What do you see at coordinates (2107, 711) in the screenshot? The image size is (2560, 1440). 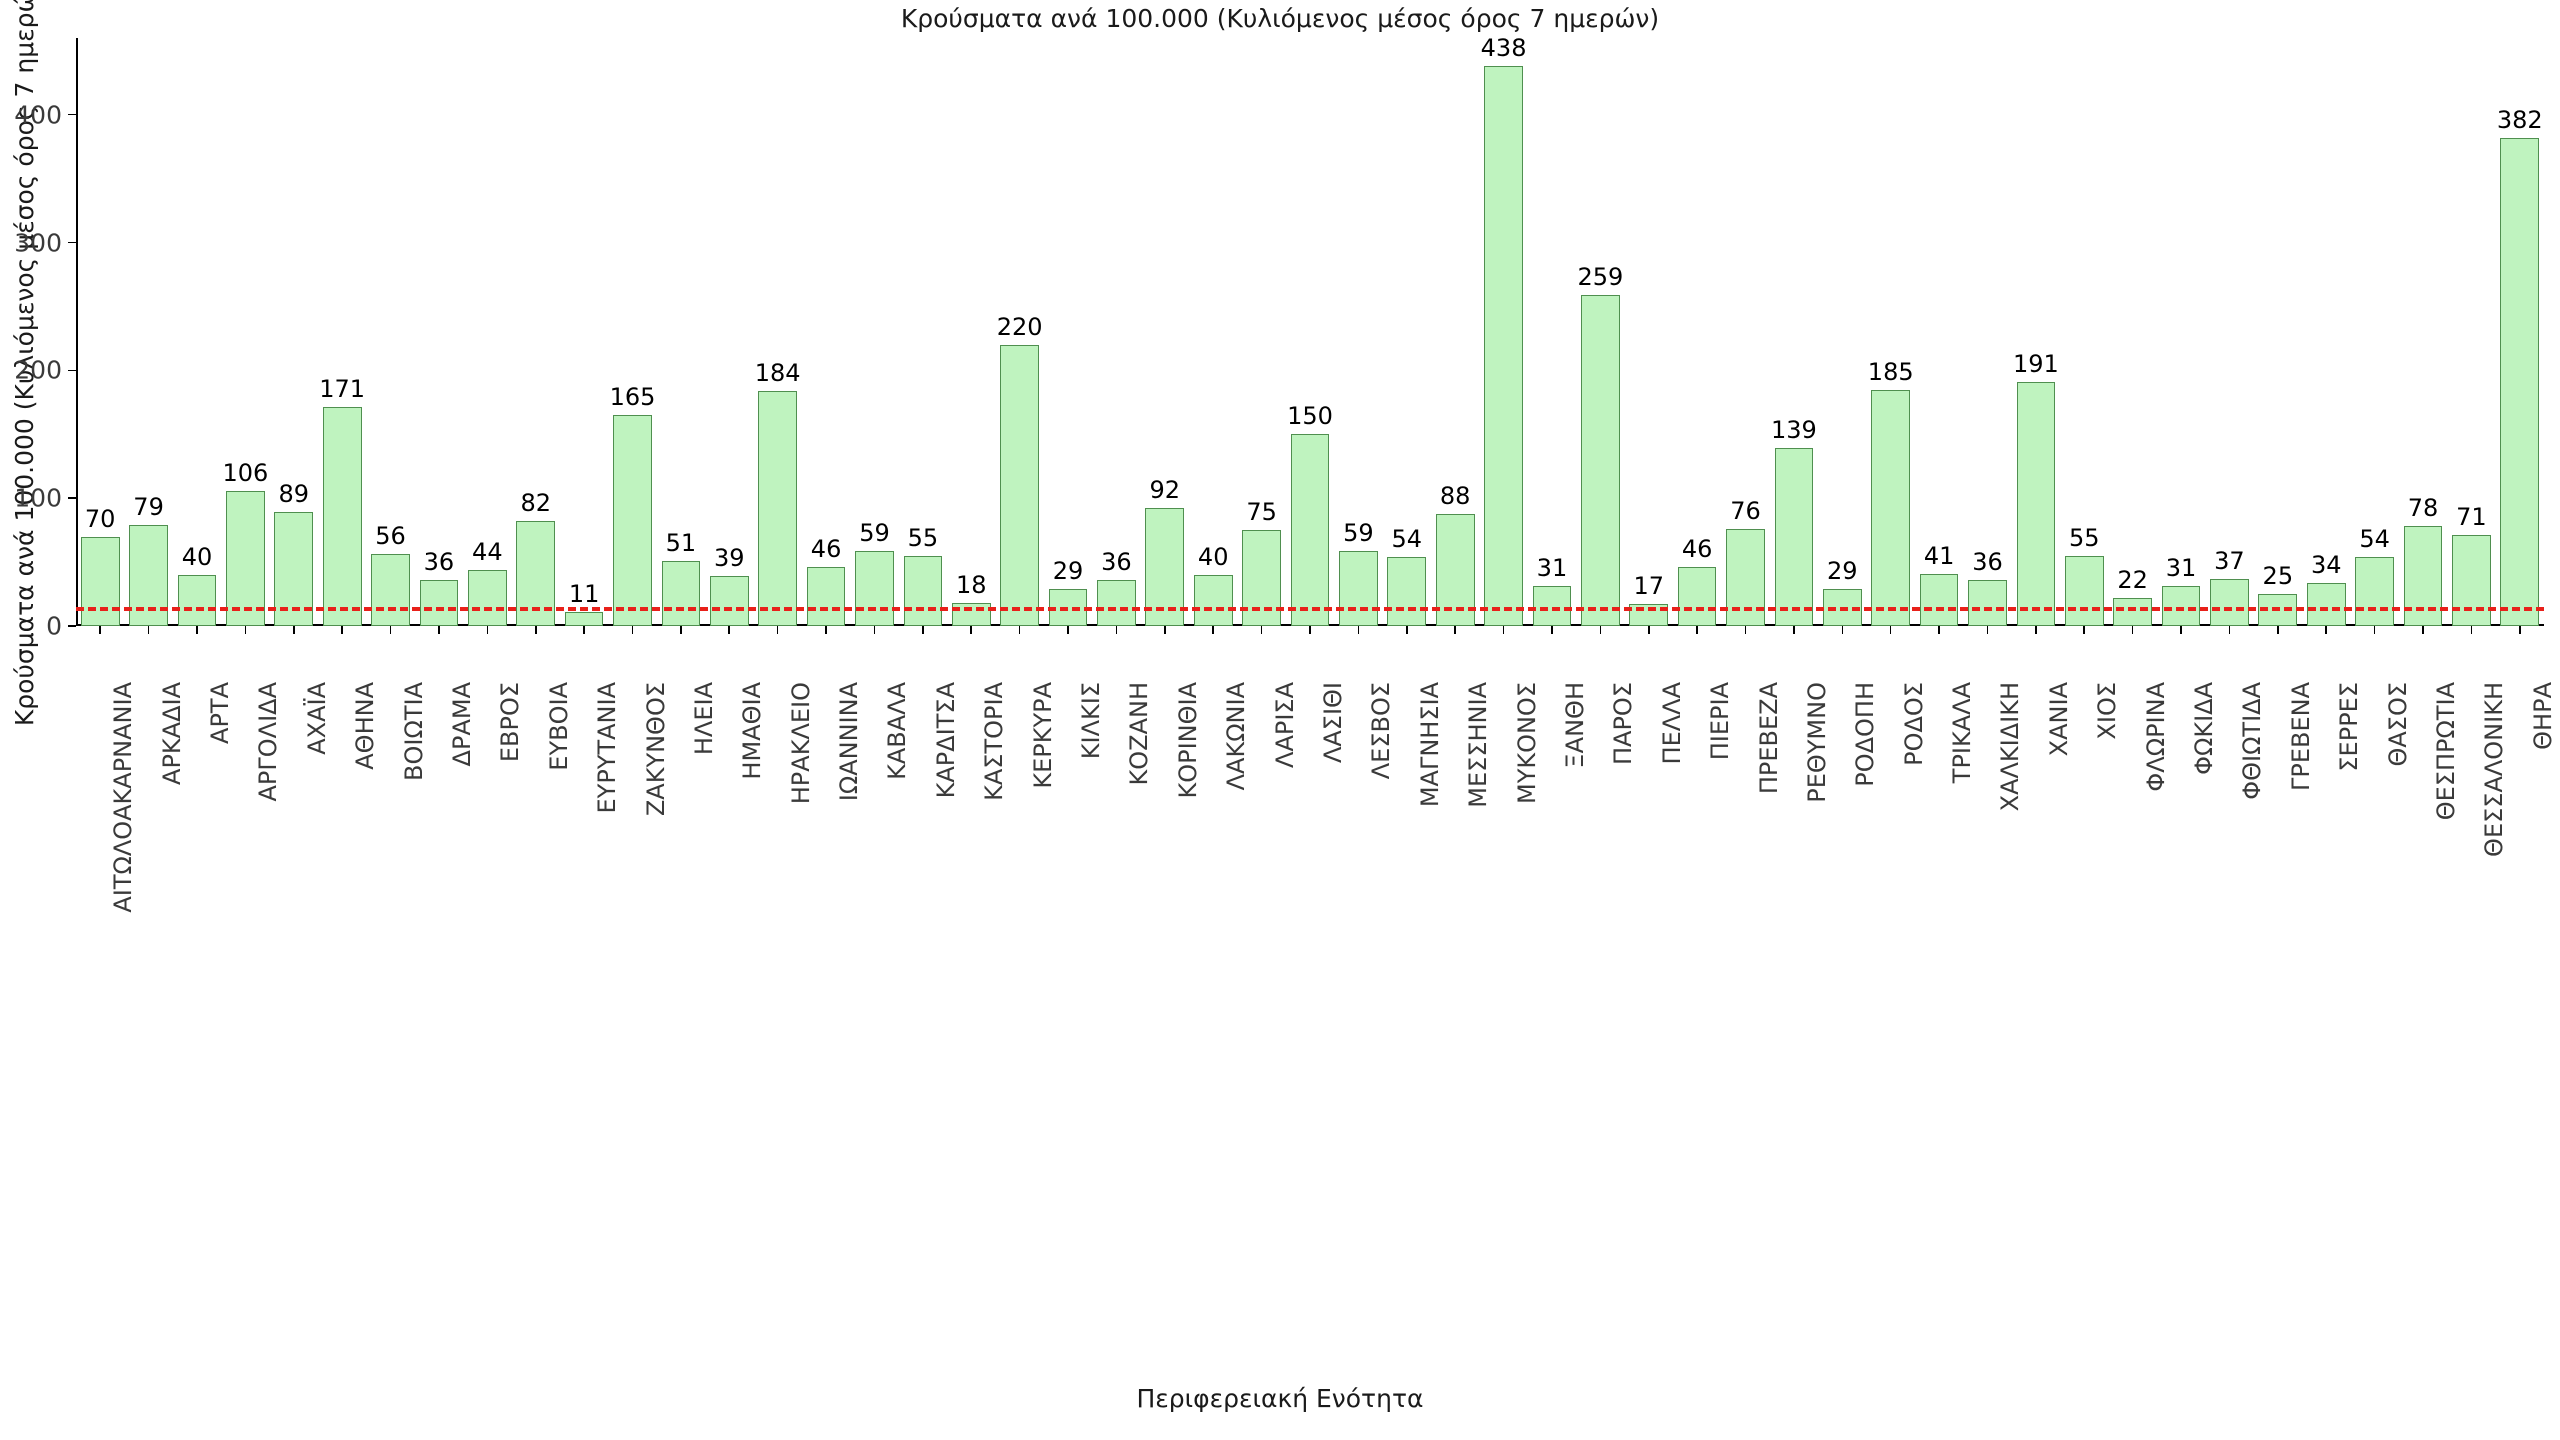 I see `x-tick-label: ΧΙΟΣ` at bounding box center [2107, 711].